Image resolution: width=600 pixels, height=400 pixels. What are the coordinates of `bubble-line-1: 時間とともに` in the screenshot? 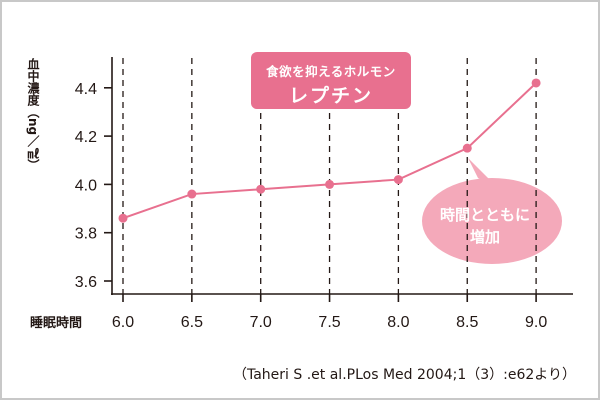 It's located at (484, 215).